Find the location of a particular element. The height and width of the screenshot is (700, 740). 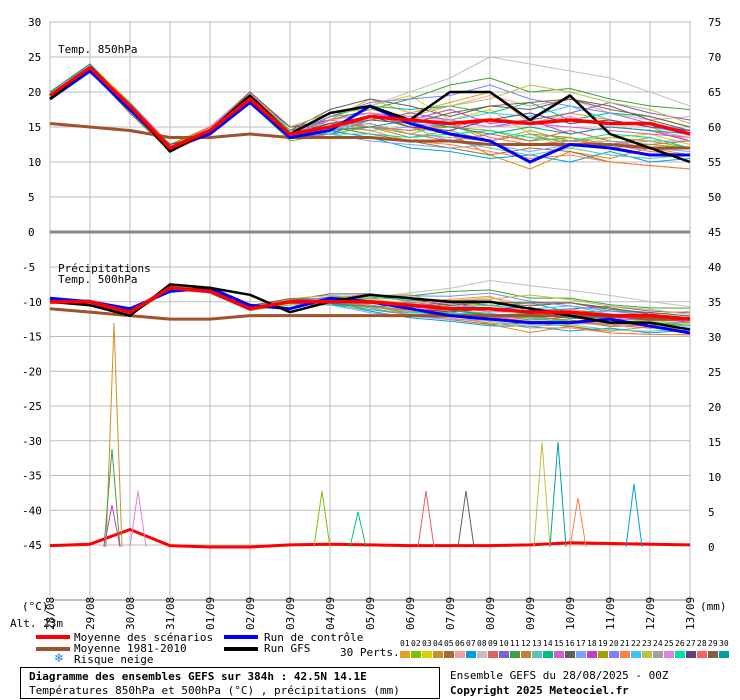

lower-main-lines is located at coordinates (370, 309).